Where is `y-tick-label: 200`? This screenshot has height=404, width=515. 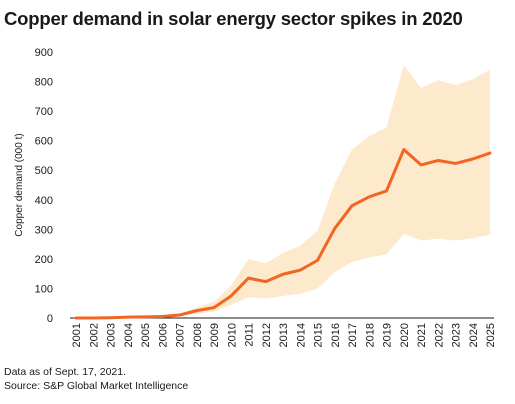 y-tick-label: 200 is located at coordinates (44, 260).